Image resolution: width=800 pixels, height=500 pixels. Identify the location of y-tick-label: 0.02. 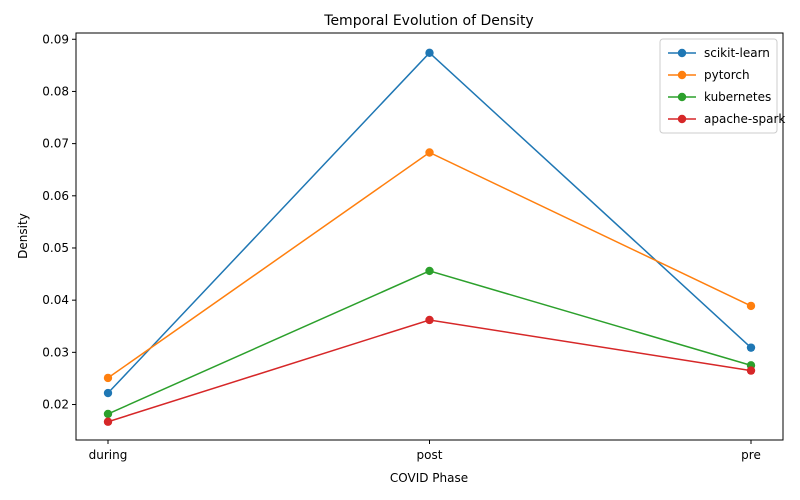
(55, 405).